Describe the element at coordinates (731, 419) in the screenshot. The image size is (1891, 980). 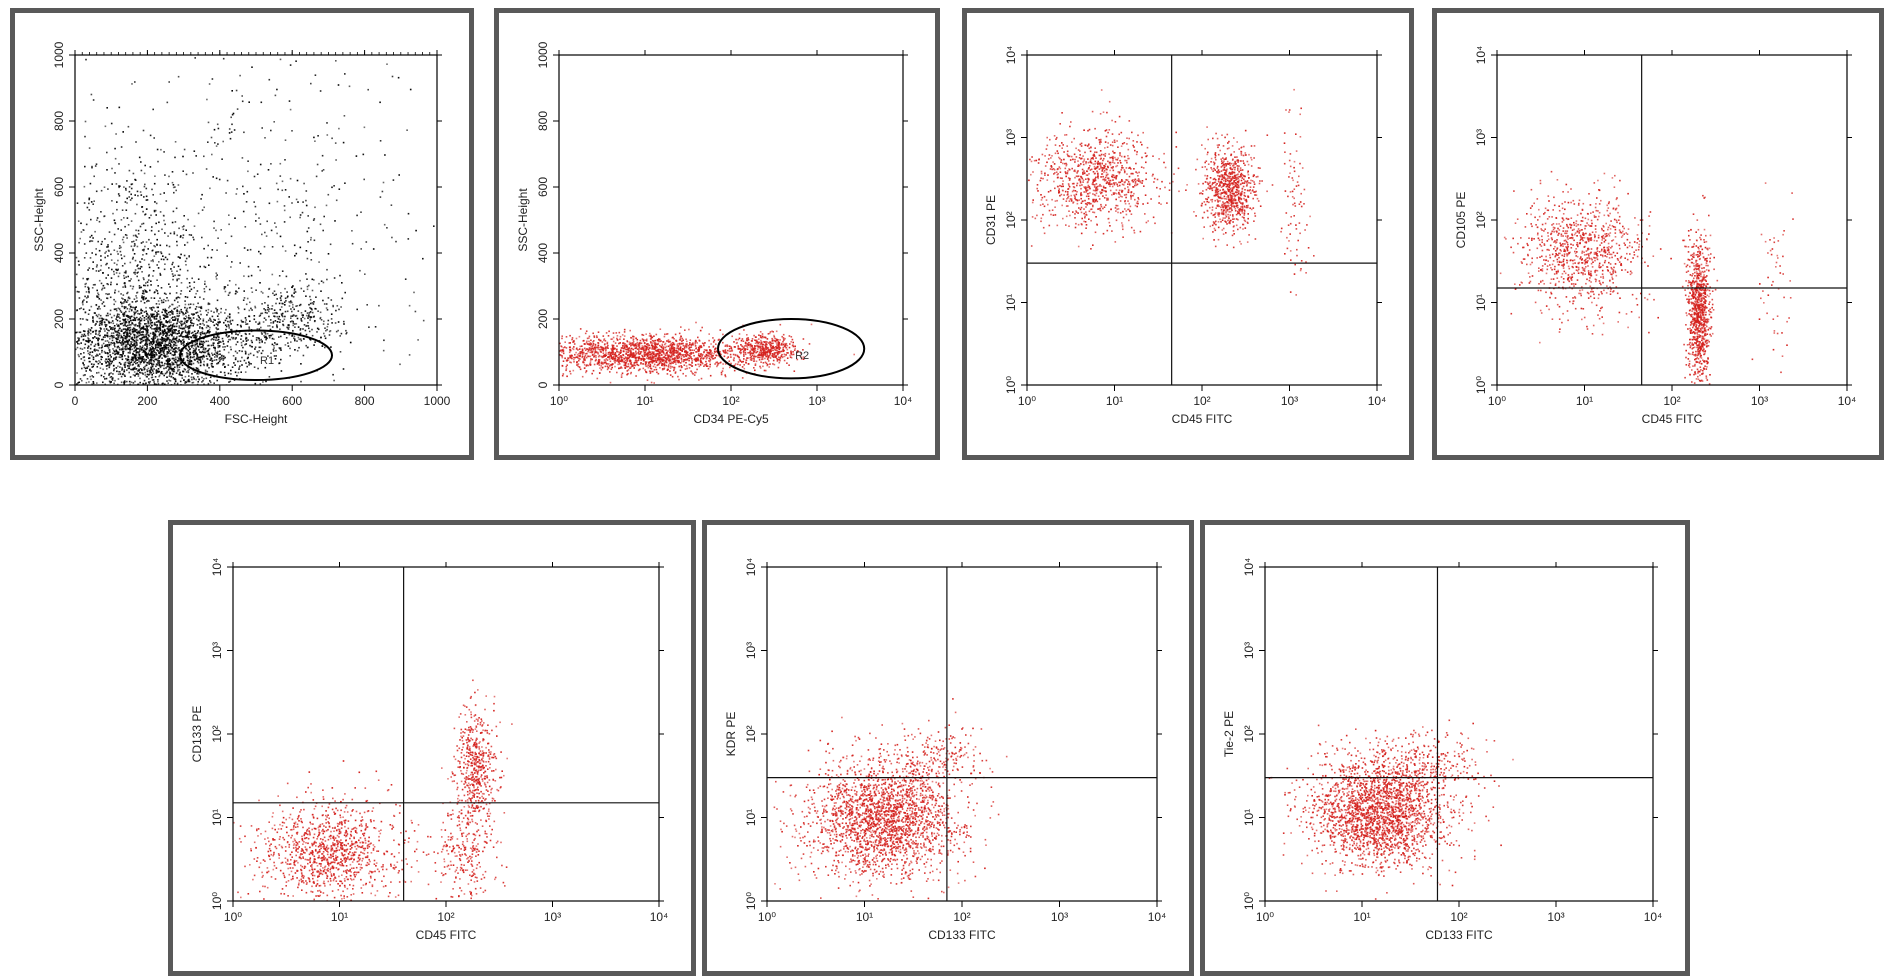
I see `x-axis-label: CD34 PE-Cy5` at that location.